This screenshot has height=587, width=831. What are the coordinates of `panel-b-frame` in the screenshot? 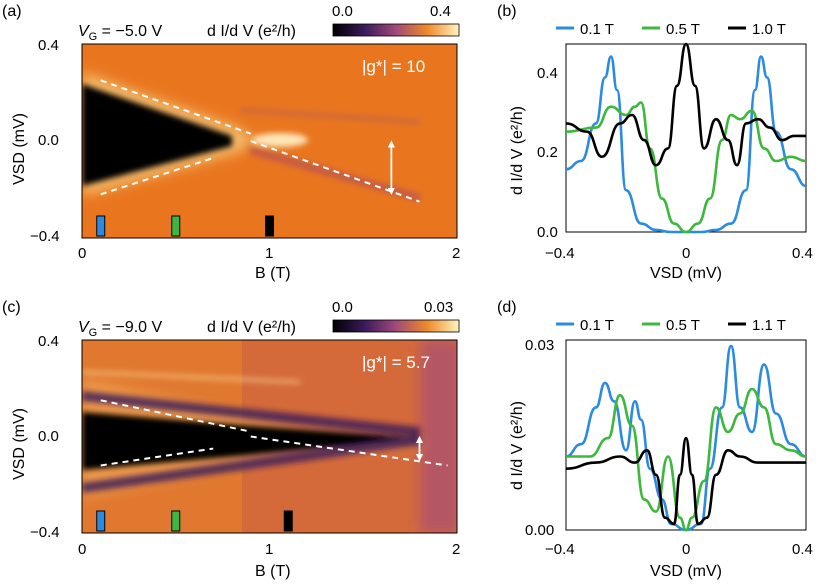 It's located at (686, 138).